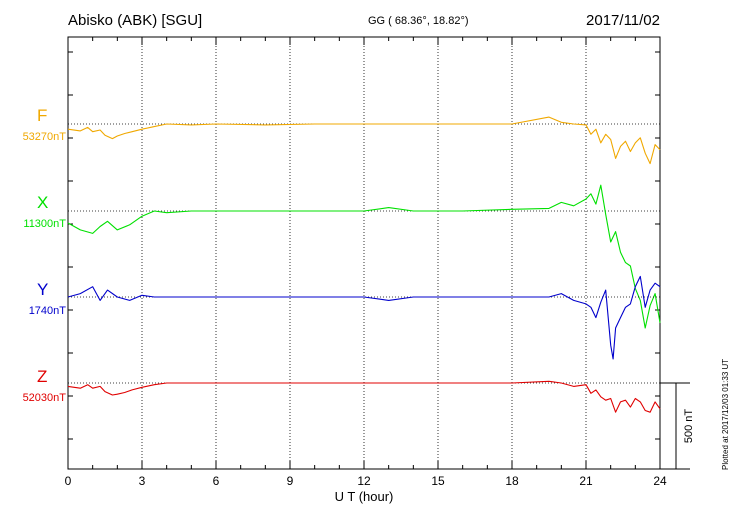 The width and height of the screenshot is (730, 520). Describe the element at coordinates (586, 481) in the screenshot. I see `x-tick-label: 21` at that location.